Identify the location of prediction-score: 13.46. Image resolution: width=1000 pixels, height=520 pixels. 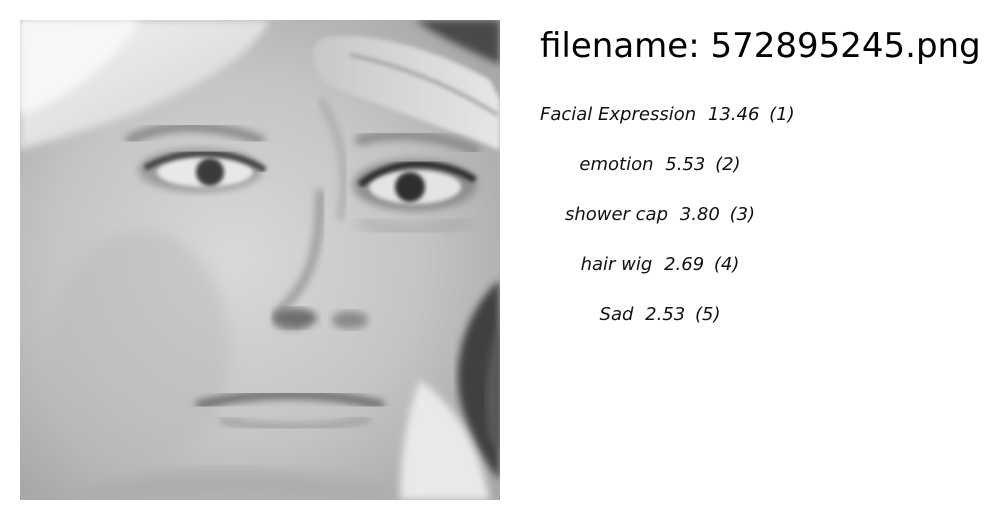
(733, 114).